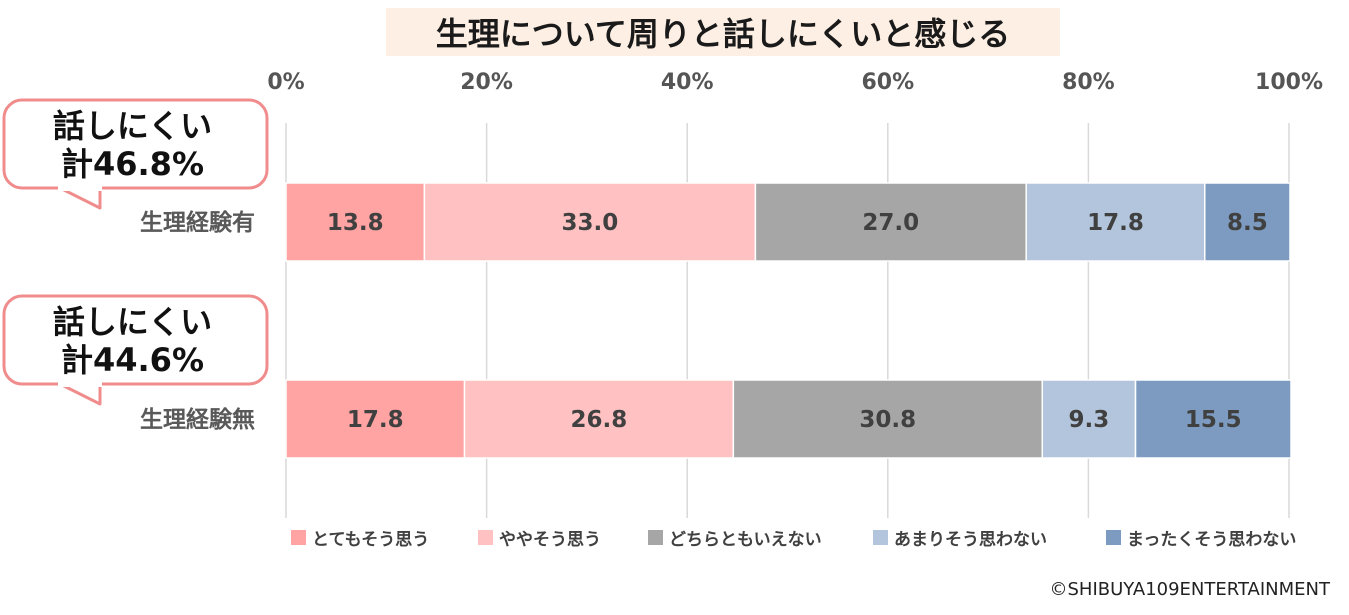 Image resolution: width=1349 pixels, height=615 pixels. Describe the element at coordinates (486, 82) in the screenshot. I see `x-tick-label: 20%` at that location.